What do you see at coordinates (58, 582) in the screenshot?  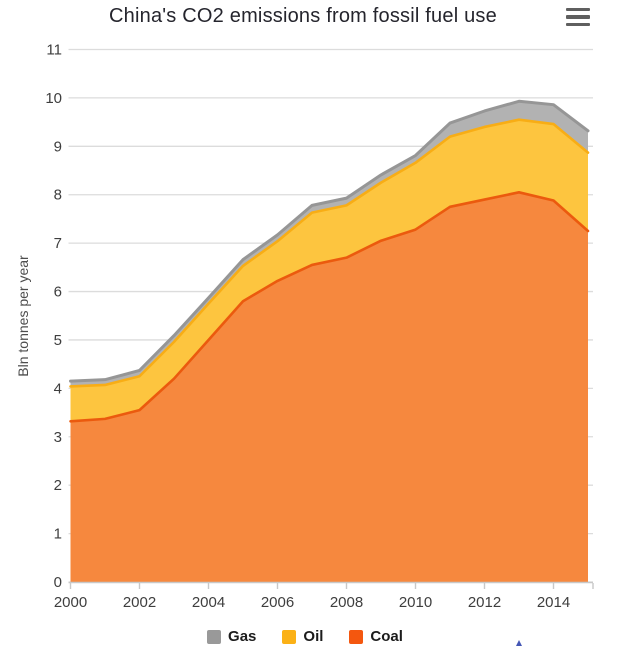 I see `y-axis-label: 0` at bounding box center [58, 582].